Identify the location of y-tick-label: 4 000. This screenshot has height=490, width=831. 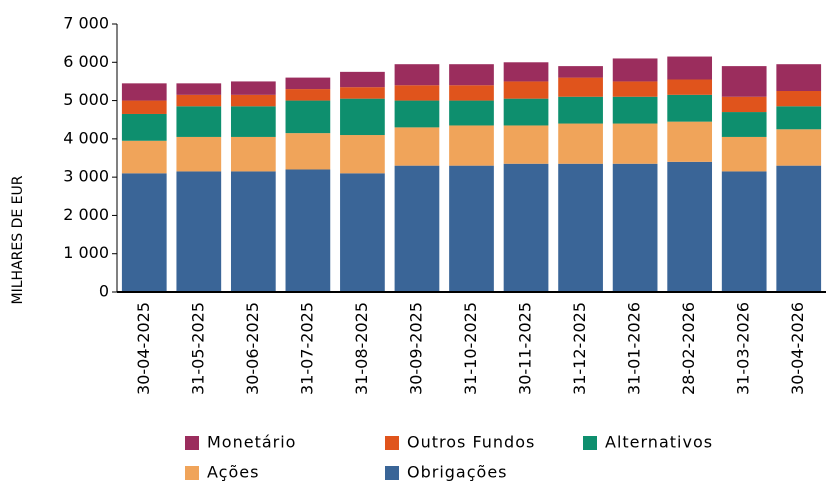
(86, 137).